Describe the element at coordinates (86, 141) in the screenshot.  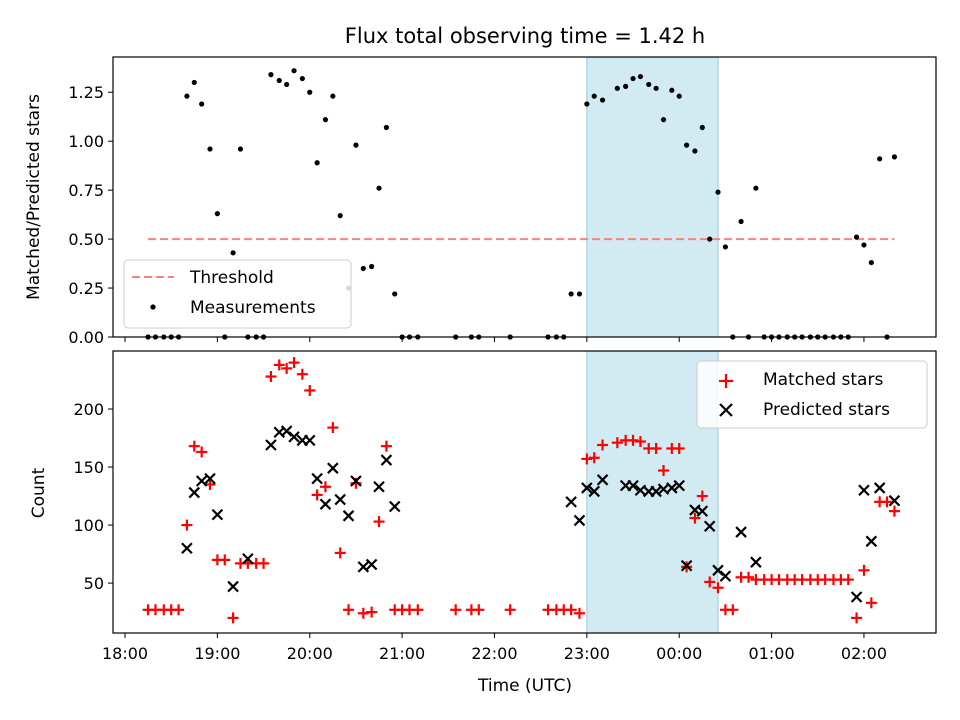
I see `y-tick-label: 1.00` at that location.